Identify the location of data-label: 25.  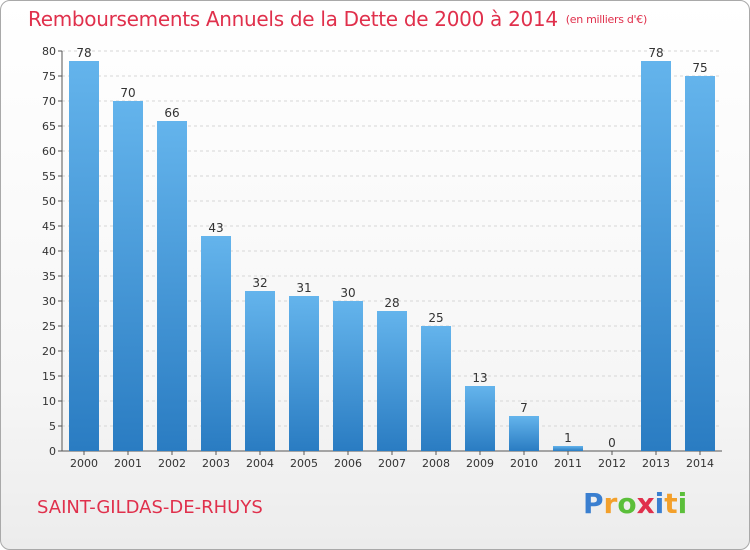
(435, 318).